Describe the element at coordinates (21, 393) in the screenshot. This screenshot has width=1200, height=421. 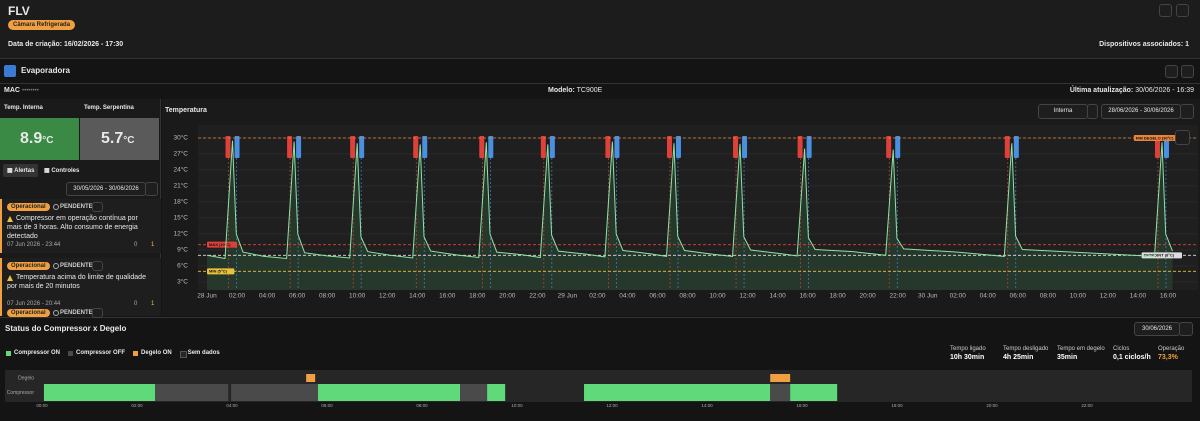
I see `row-label: Compressor` at that location.